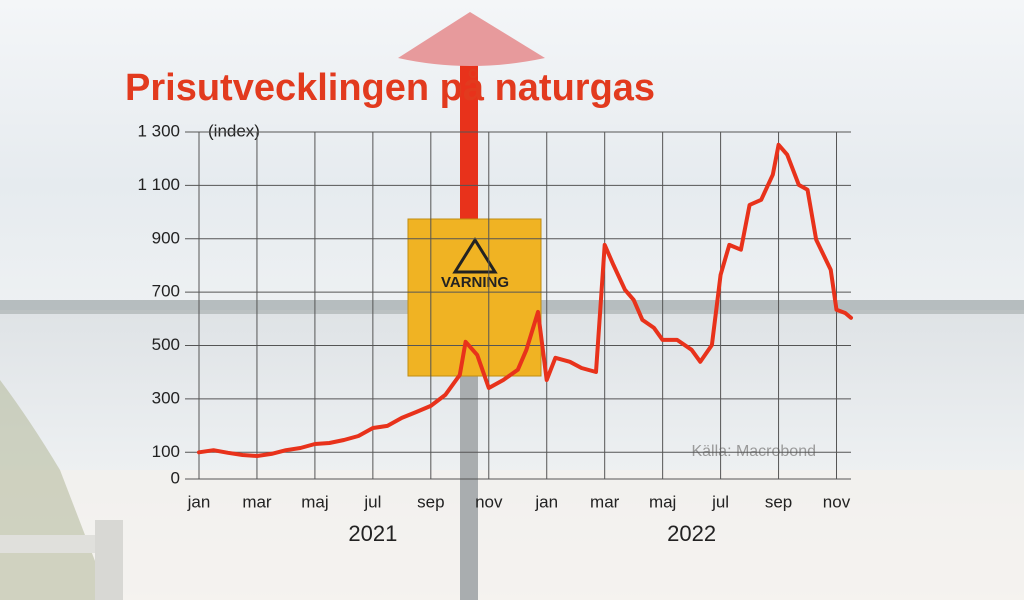 Image resolution: width=1024 pixels, height=600 pixels. Describe the element at coordinates (166, 451) in the screenshot. I see `y-tick-label: 100` at that location.